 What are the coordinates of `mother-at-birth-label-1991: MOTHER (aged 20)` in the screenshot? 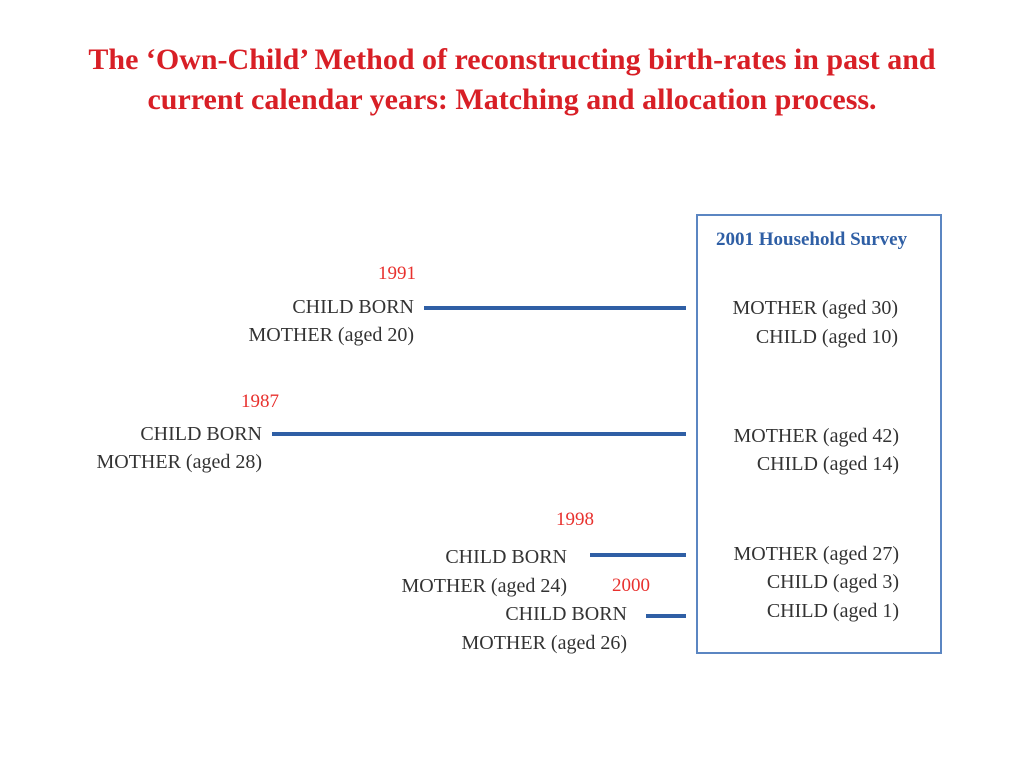 It's located at (331, 335).